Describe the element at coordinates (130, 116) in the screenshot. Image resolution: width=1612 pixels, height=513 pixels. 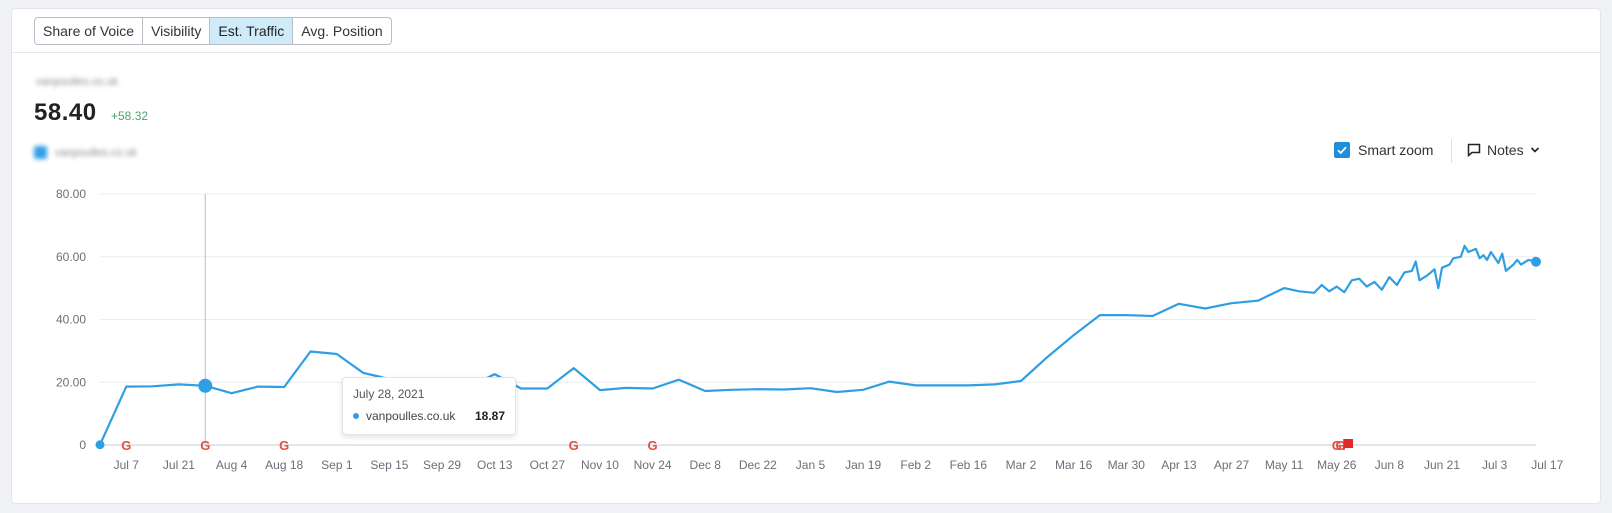
I see `traffic-delta: +58.32` at that location.